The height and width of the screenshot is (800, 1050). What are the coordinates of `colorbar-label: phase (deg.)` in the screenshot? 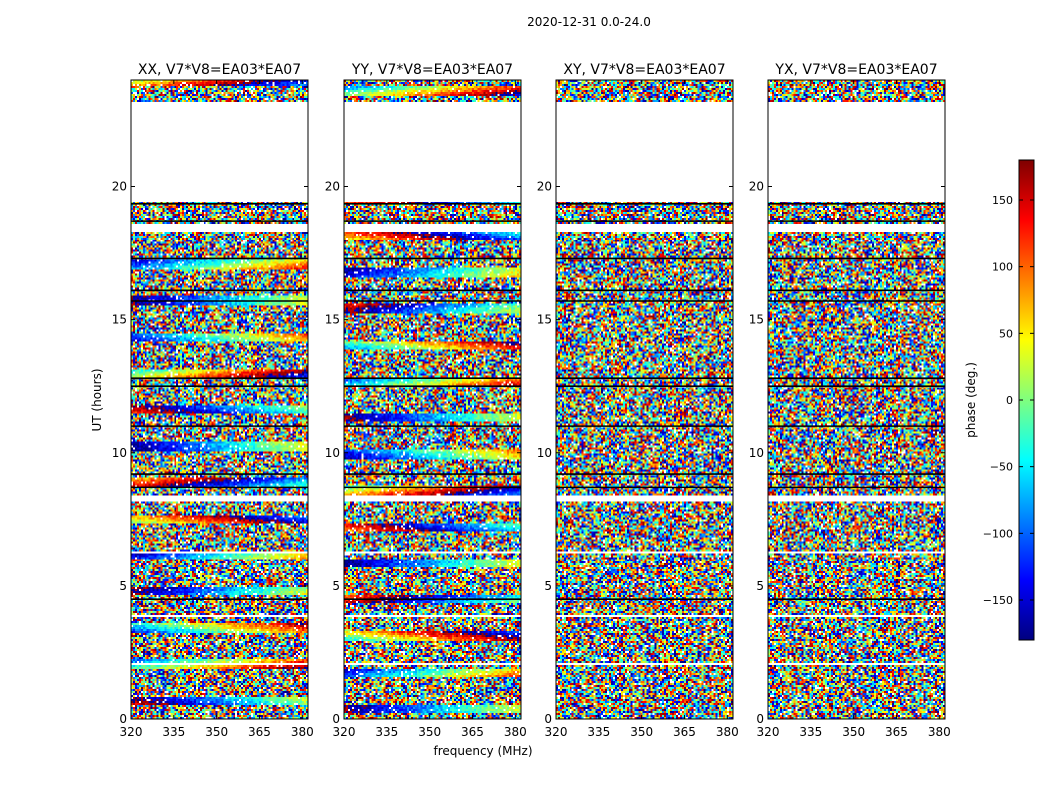 It's located at (971, 400).